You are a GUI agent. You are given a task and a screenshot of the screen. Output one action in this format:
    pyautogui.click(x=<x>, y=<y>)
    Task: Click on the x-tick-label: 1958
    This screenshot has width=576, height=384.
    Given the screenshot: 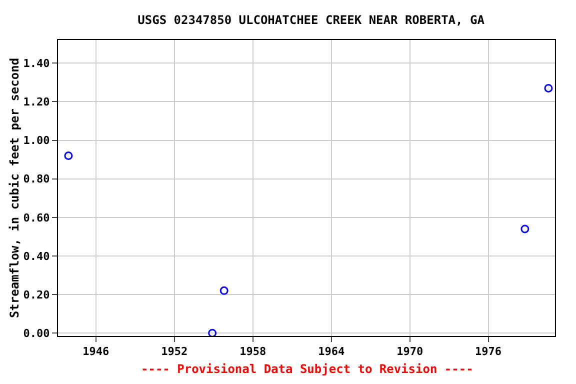 What is the action you would take?
    pyautogui.click(x=253, y=351)
    